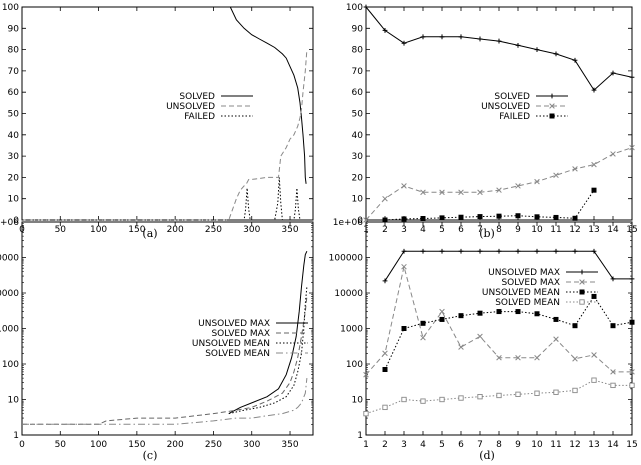  What do you see at coordinates (149, 233) in the screenshot?
I see `panel-caption: (a)` at bounding box center [149, 233].